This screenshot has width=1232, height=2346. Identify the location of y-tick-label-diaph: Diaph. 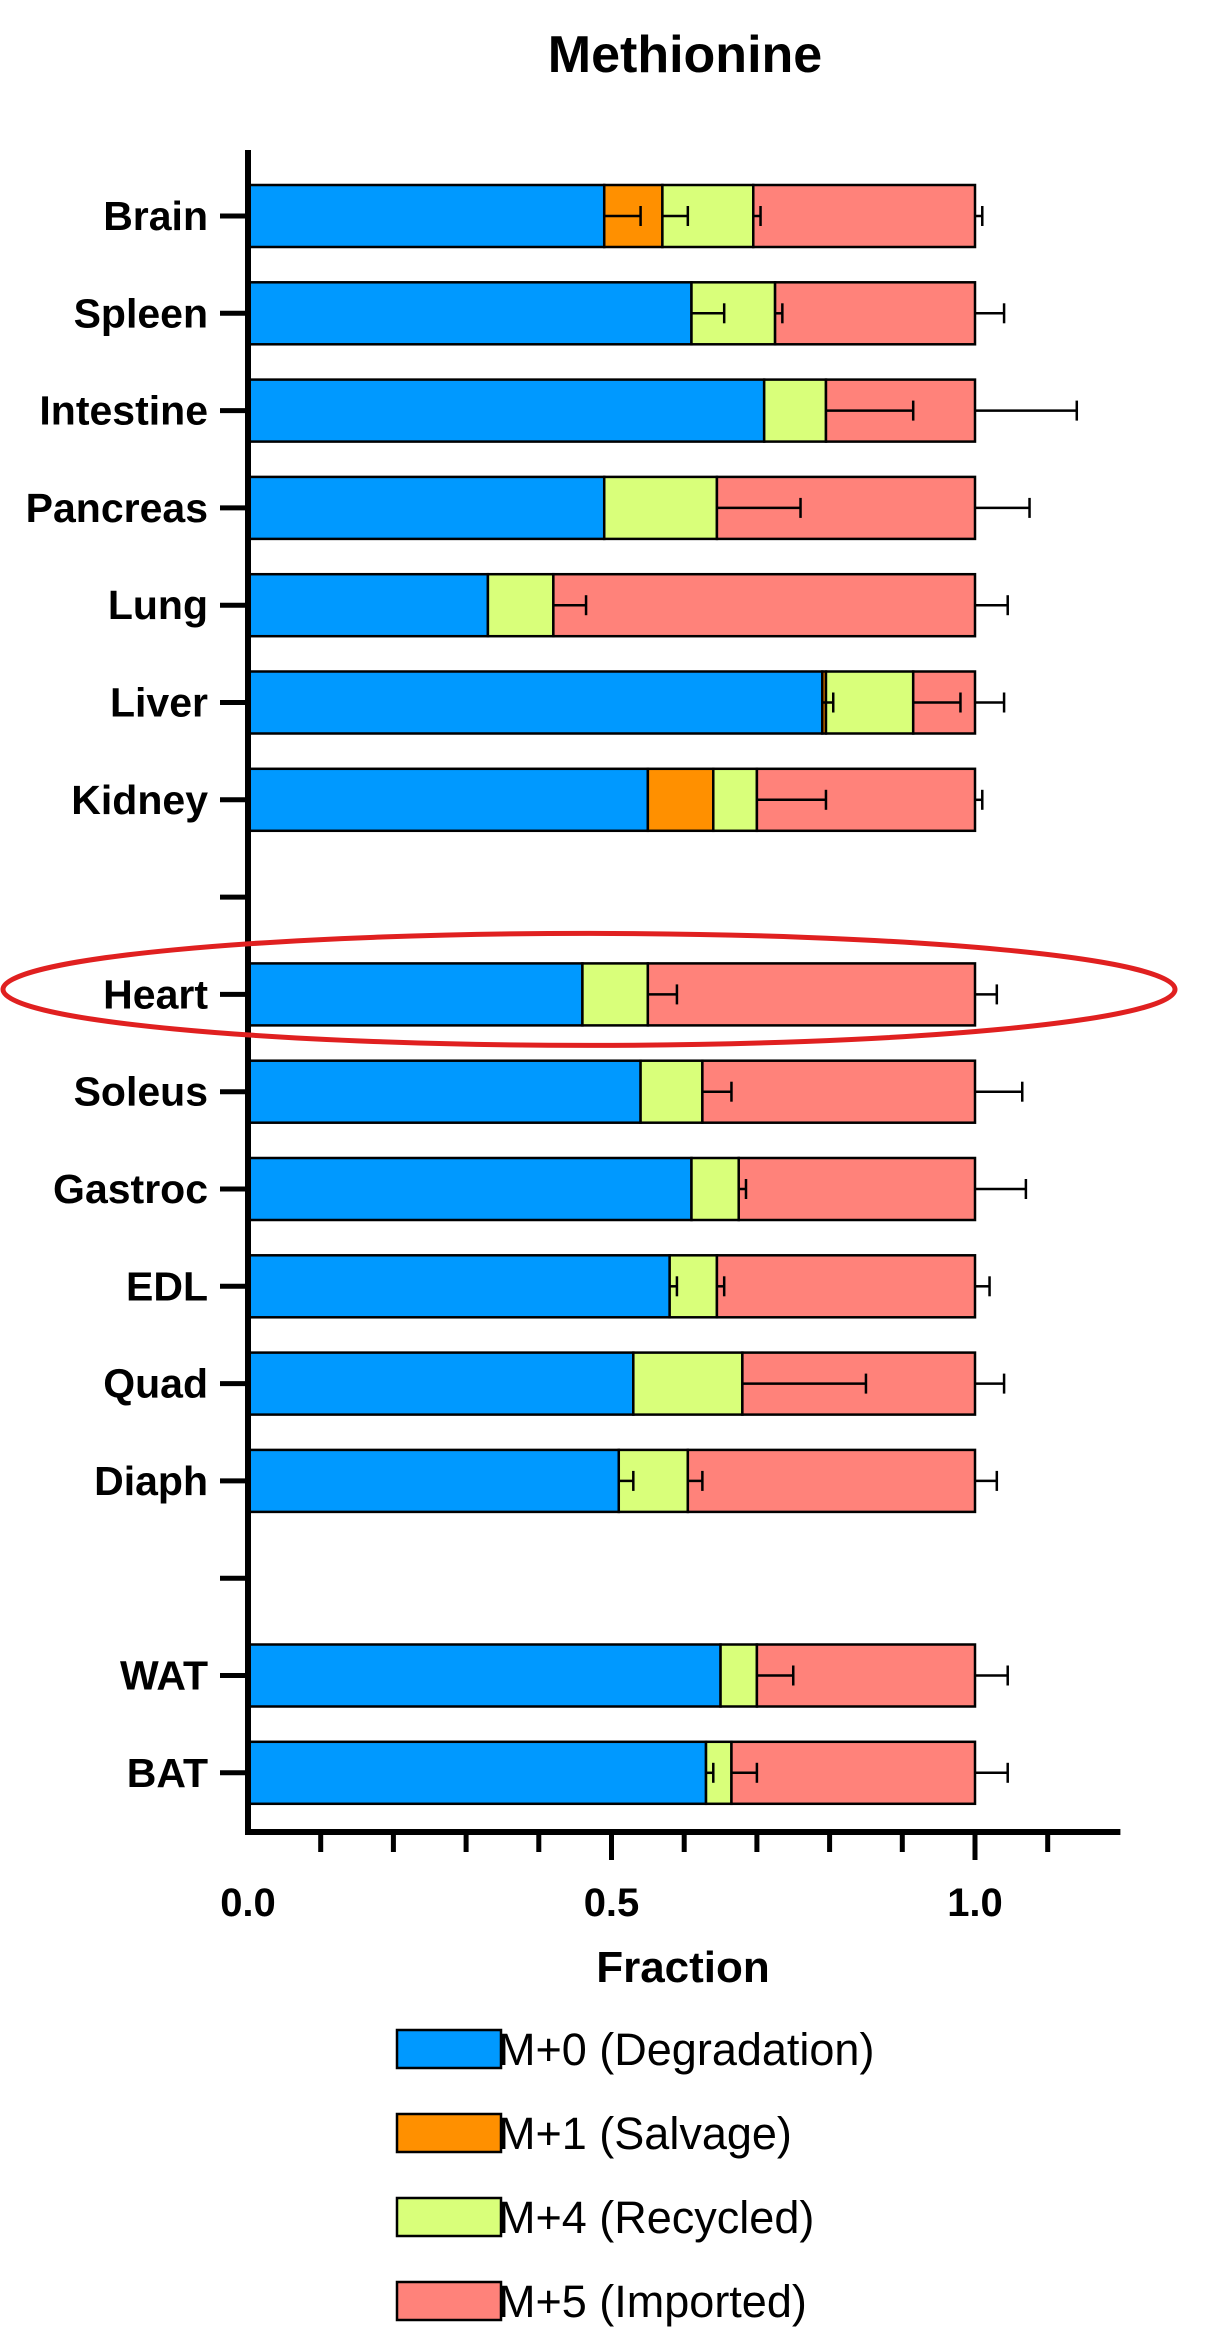
(151, 1481).